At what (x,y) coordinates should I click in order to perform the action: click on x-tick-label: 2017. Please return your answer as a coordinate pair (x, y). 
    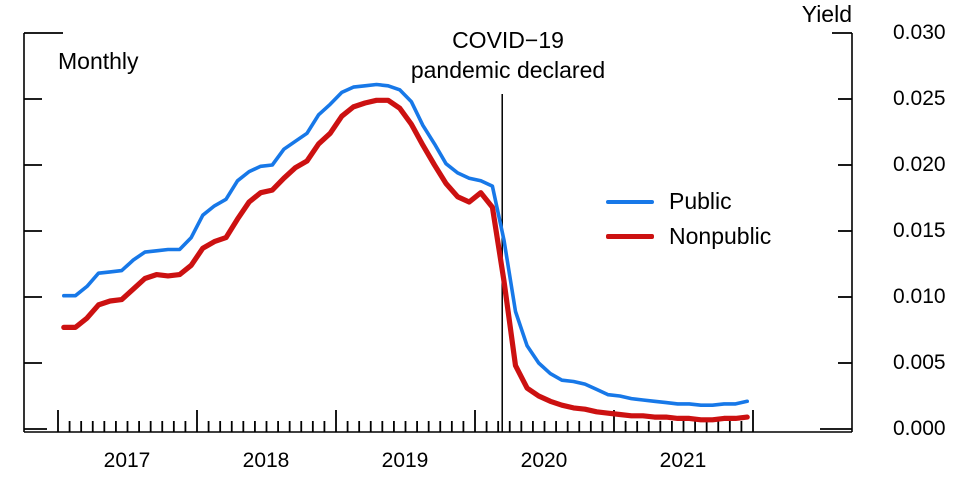
    Looking at the image, I should click on (127, 460).